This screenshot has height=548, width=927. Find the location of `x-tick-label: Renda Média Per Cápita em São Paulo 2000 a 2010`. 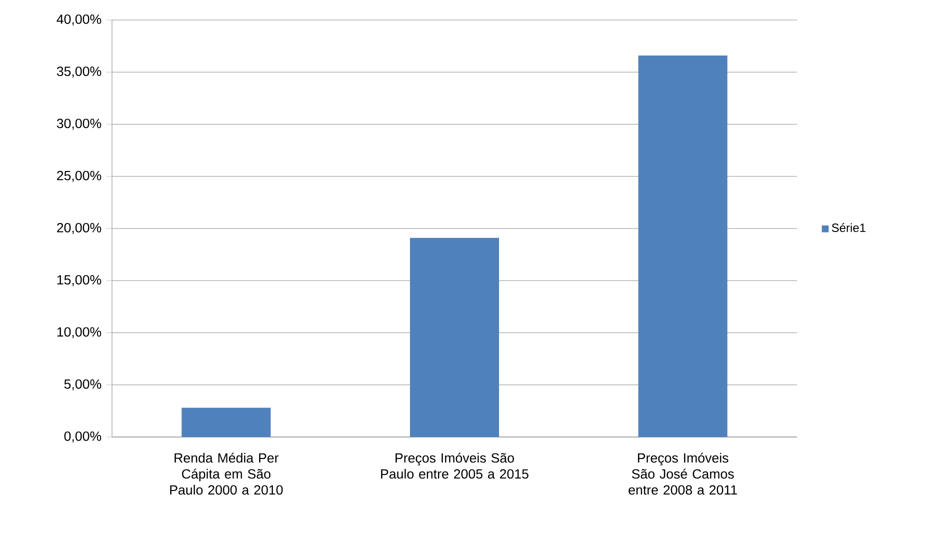

x-tick-label: Renda Média Per Cápita em São Paulo 2000 a 2010 is located at coordinates (226, 473).